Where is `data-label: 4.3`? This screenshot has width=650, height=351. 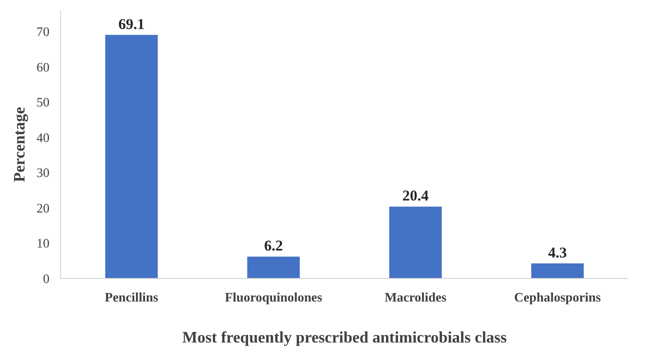
data-label: 4.3 is located at coordinates (557, 253).